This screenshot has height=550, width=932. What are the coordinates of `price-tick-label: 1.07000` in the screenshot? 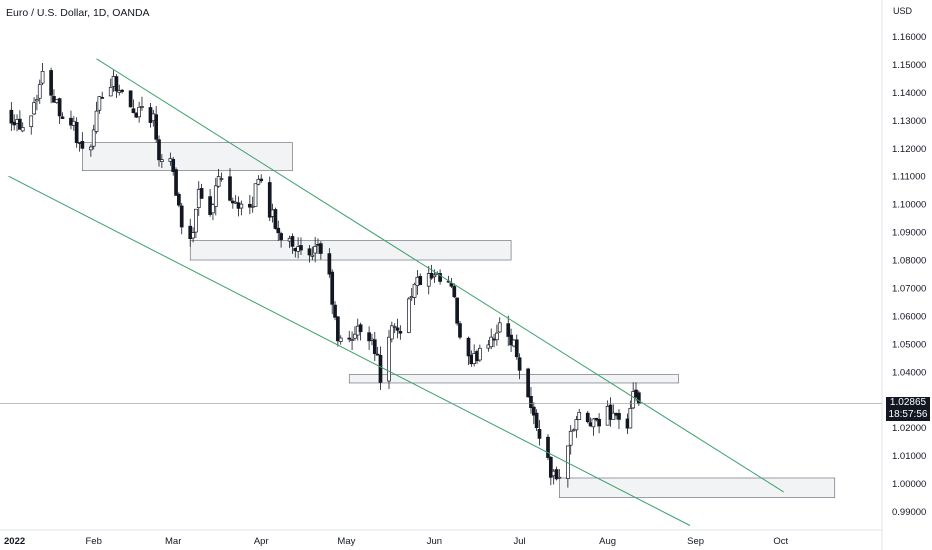 It's located at (909, 288).